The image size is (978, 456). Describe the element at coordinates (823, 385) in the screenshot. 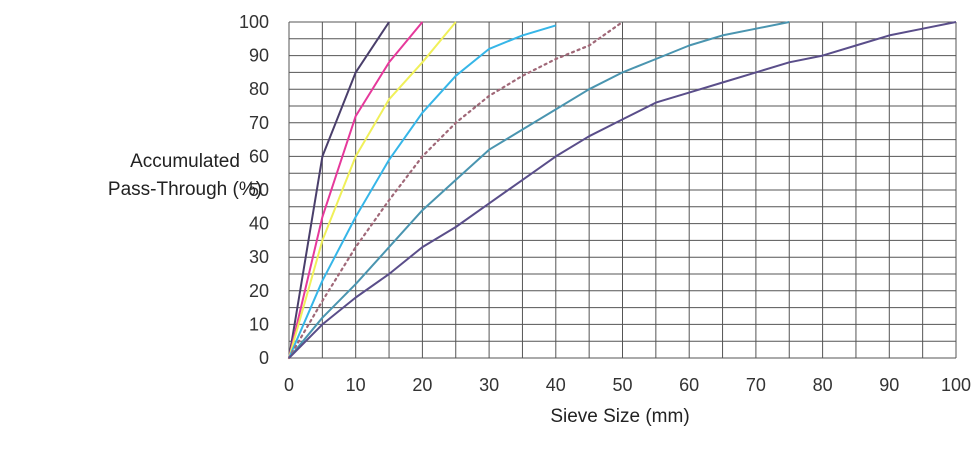

I see `x-tick-label: 80` at that location.